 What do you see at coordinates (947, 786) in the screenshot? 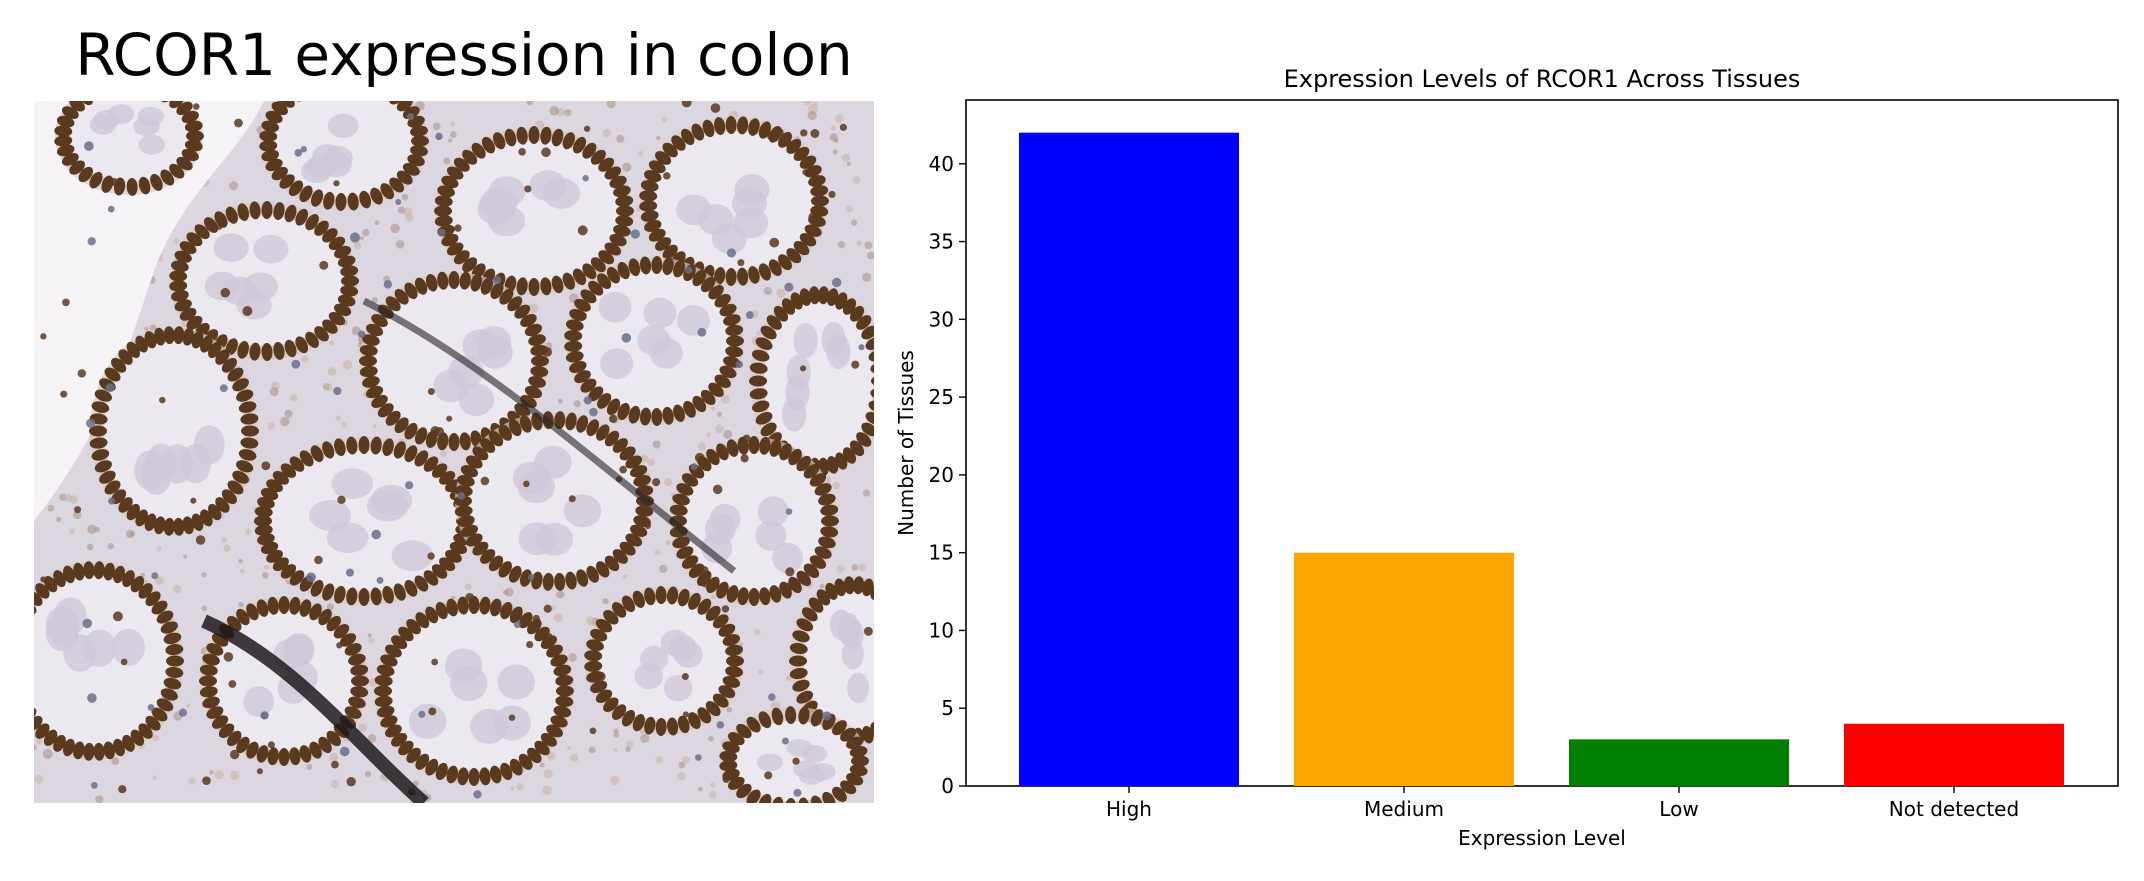
I see `y-tick-label: 0` at bounding box center [947, 786].